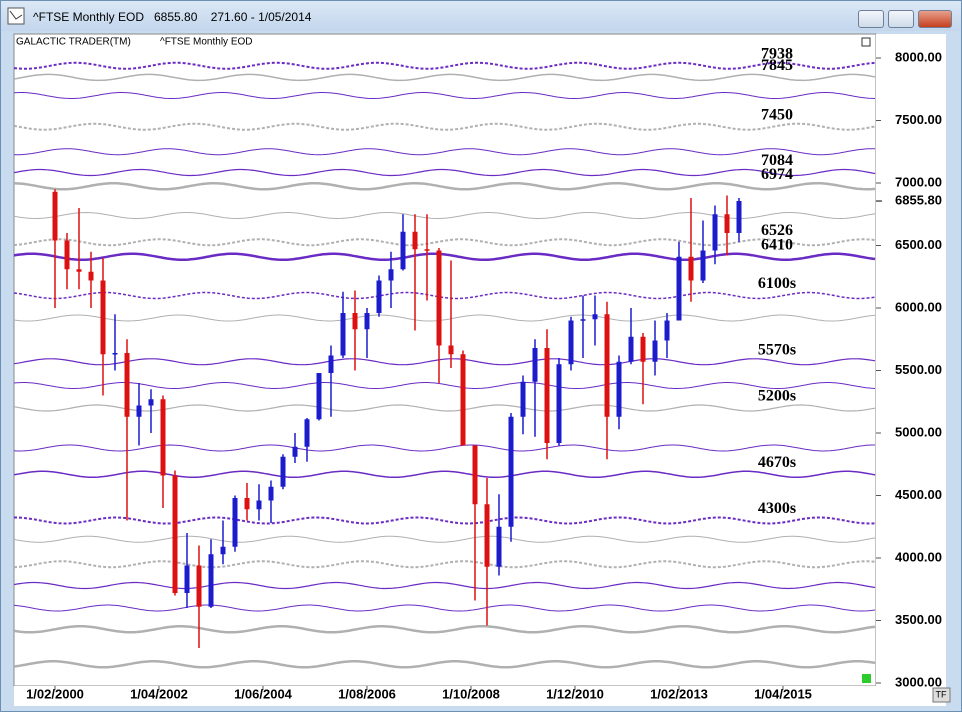 Image resolution: width=962 pixels, height=712 pixels. What do you see at coordinates (55, 693) in the screenshot?
I see `x-tick-label: 1/02/2000` at bounding box center [55, 693].